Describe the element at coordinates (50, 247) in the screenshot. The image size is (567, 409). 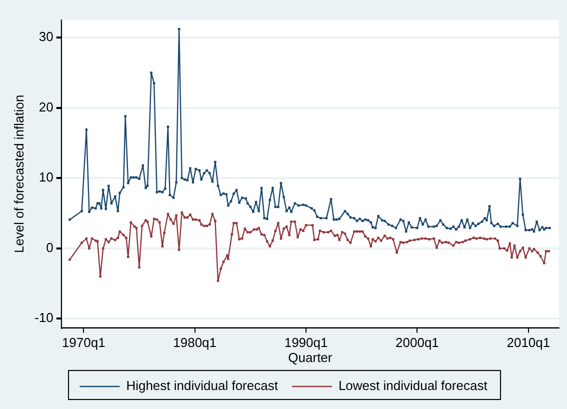
I see `y-tick-label: 0` at that location.